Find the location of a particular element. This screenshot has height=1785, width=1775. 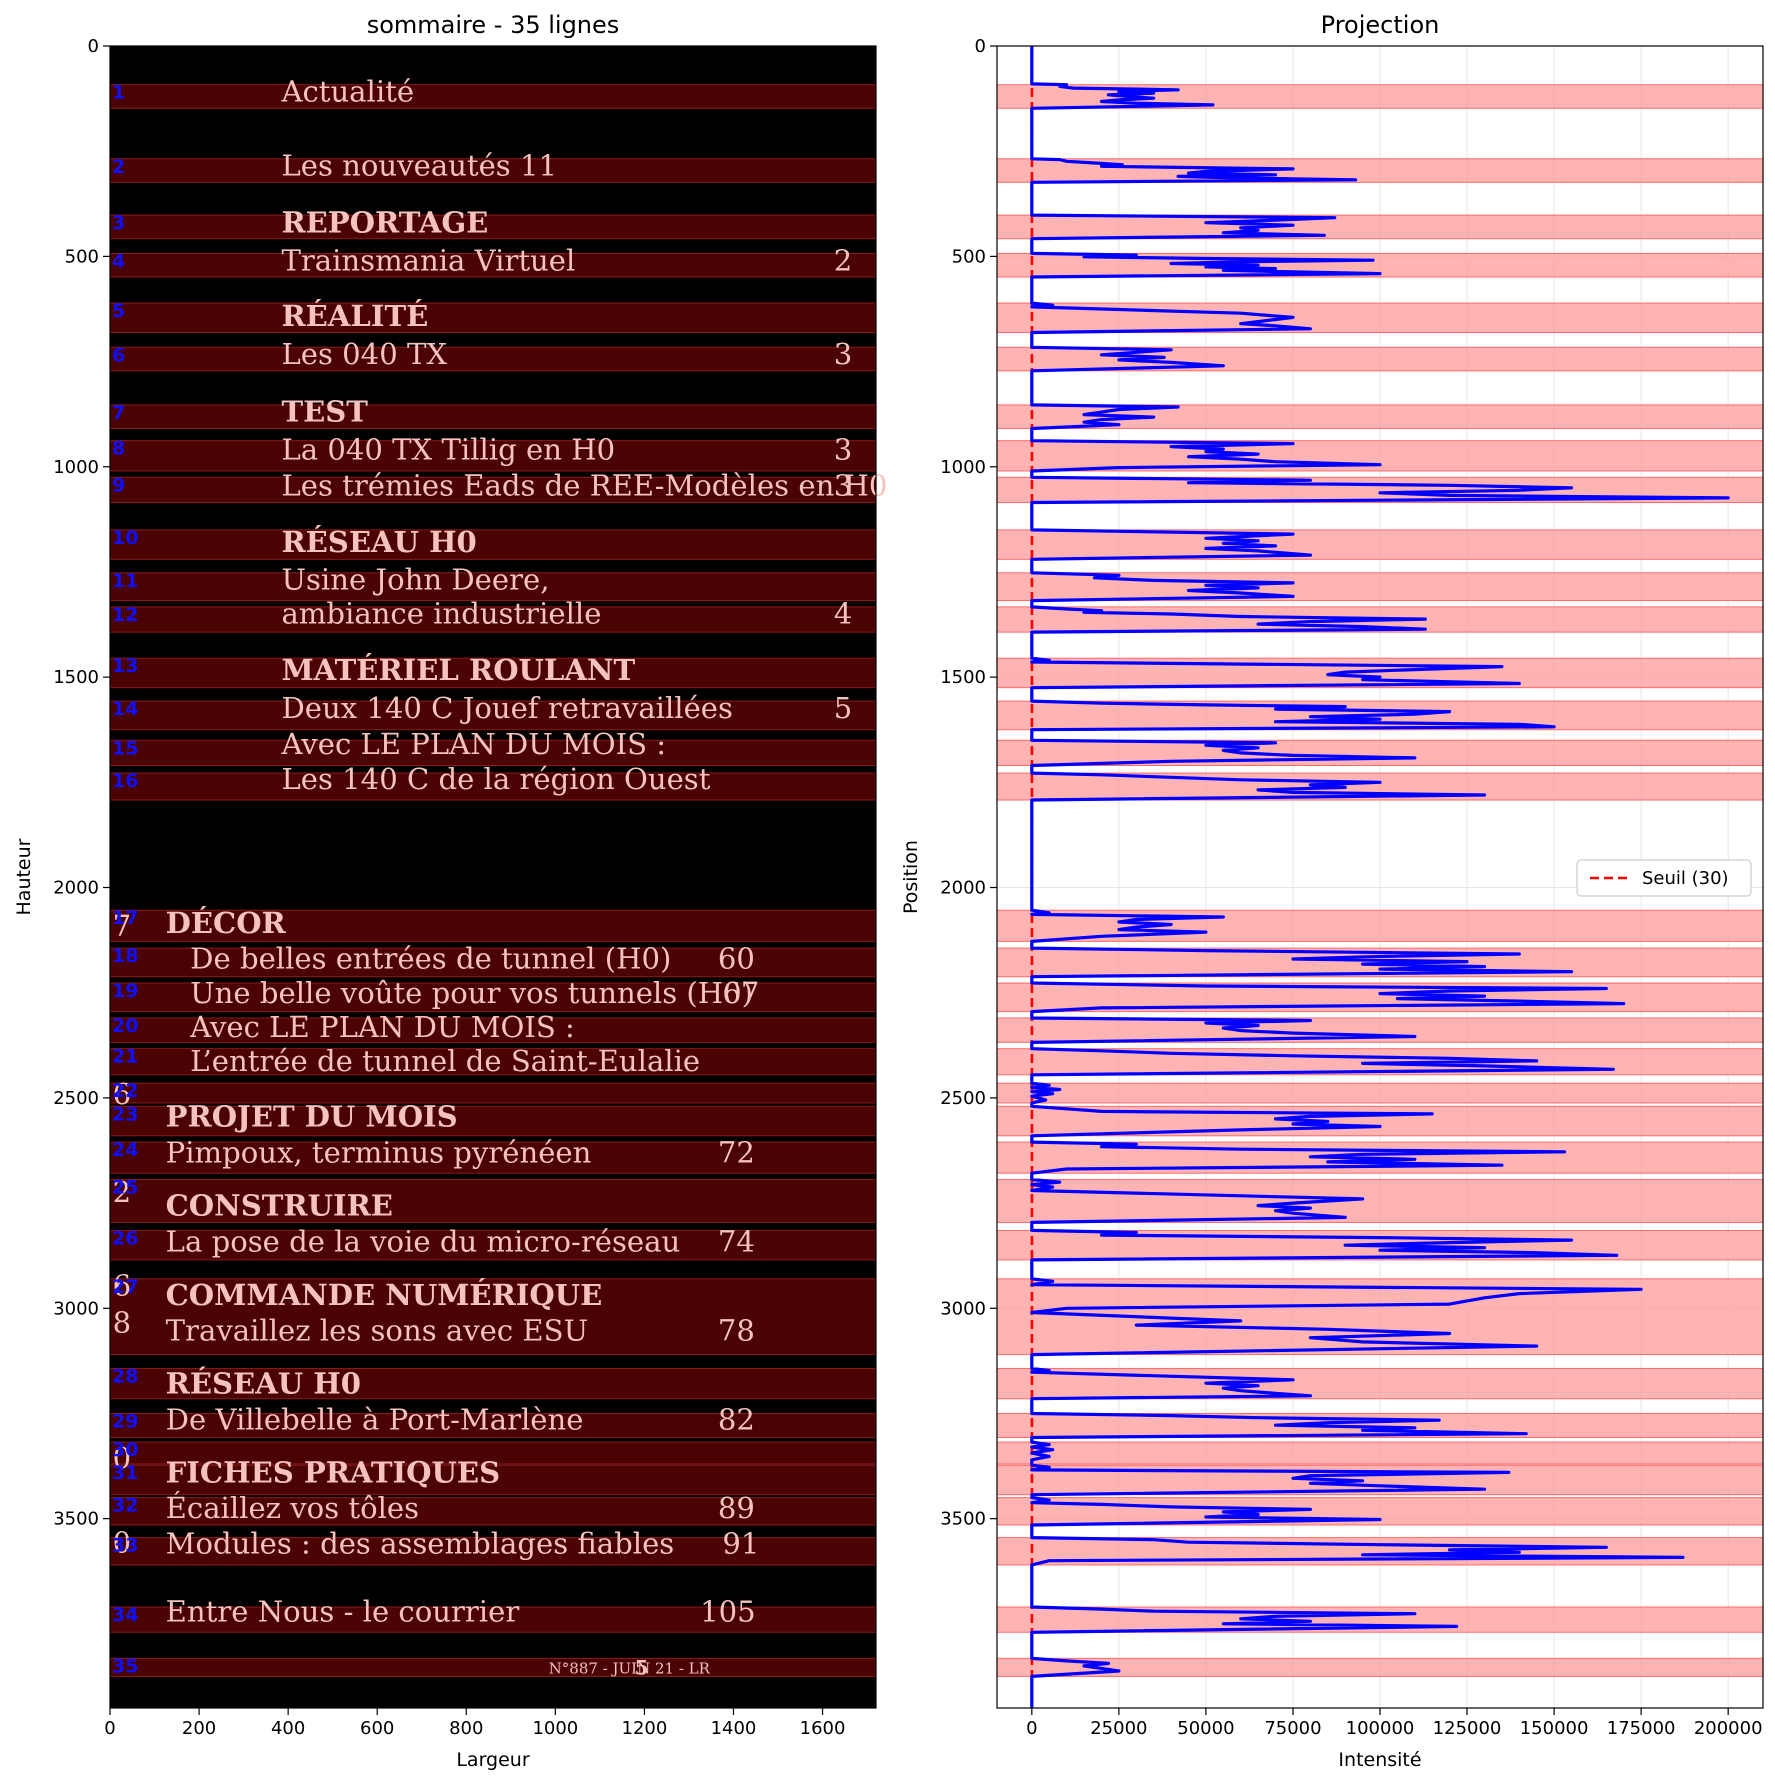

document-text-line: 82 is located at coordinates (736, 1419).